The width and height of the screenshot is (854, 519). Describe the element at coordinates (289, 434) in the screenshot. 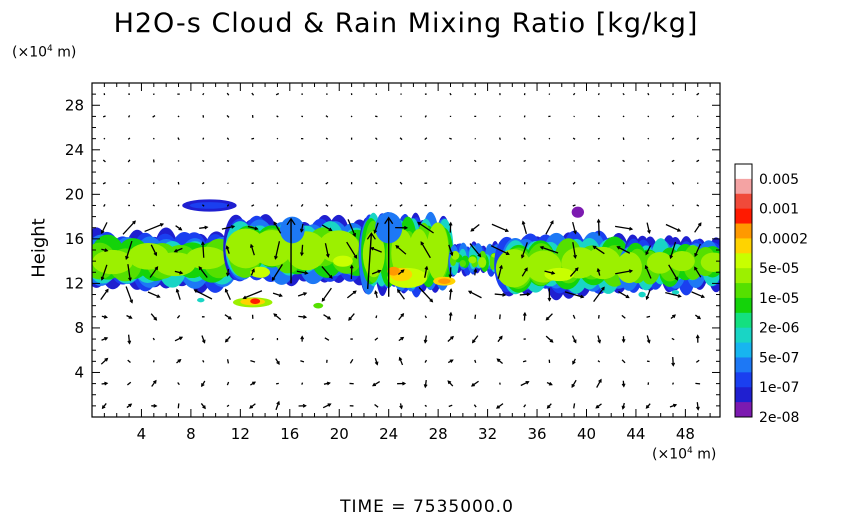

I see `x-tick-label: 16` at that location.